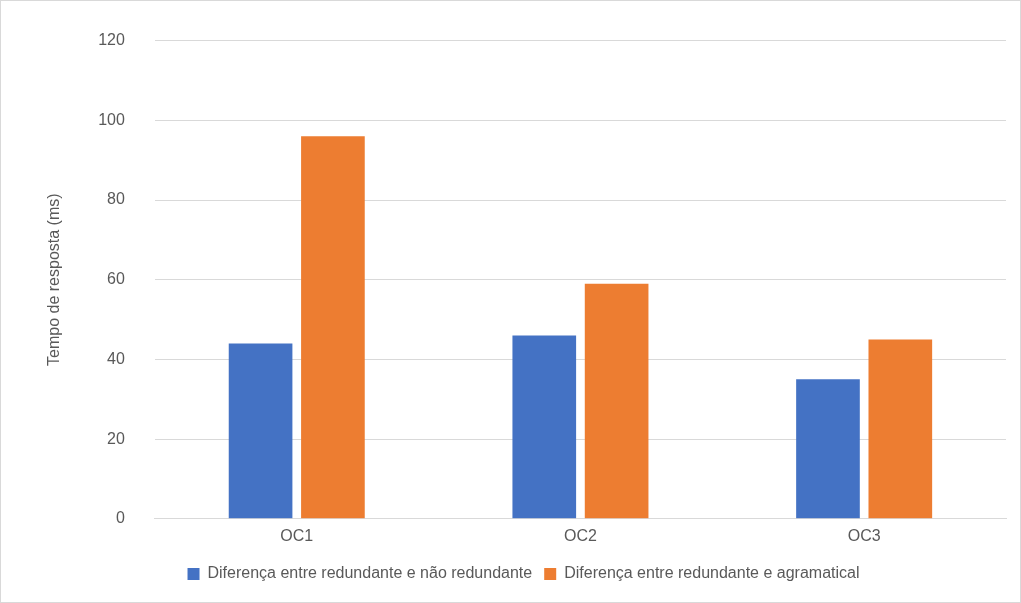 This screenshot has height=603, width=1021. What do you see at coordinates (120, 518) in the screenshot?
I see `y-tick-label: 0` at bounding box center [120, 518].